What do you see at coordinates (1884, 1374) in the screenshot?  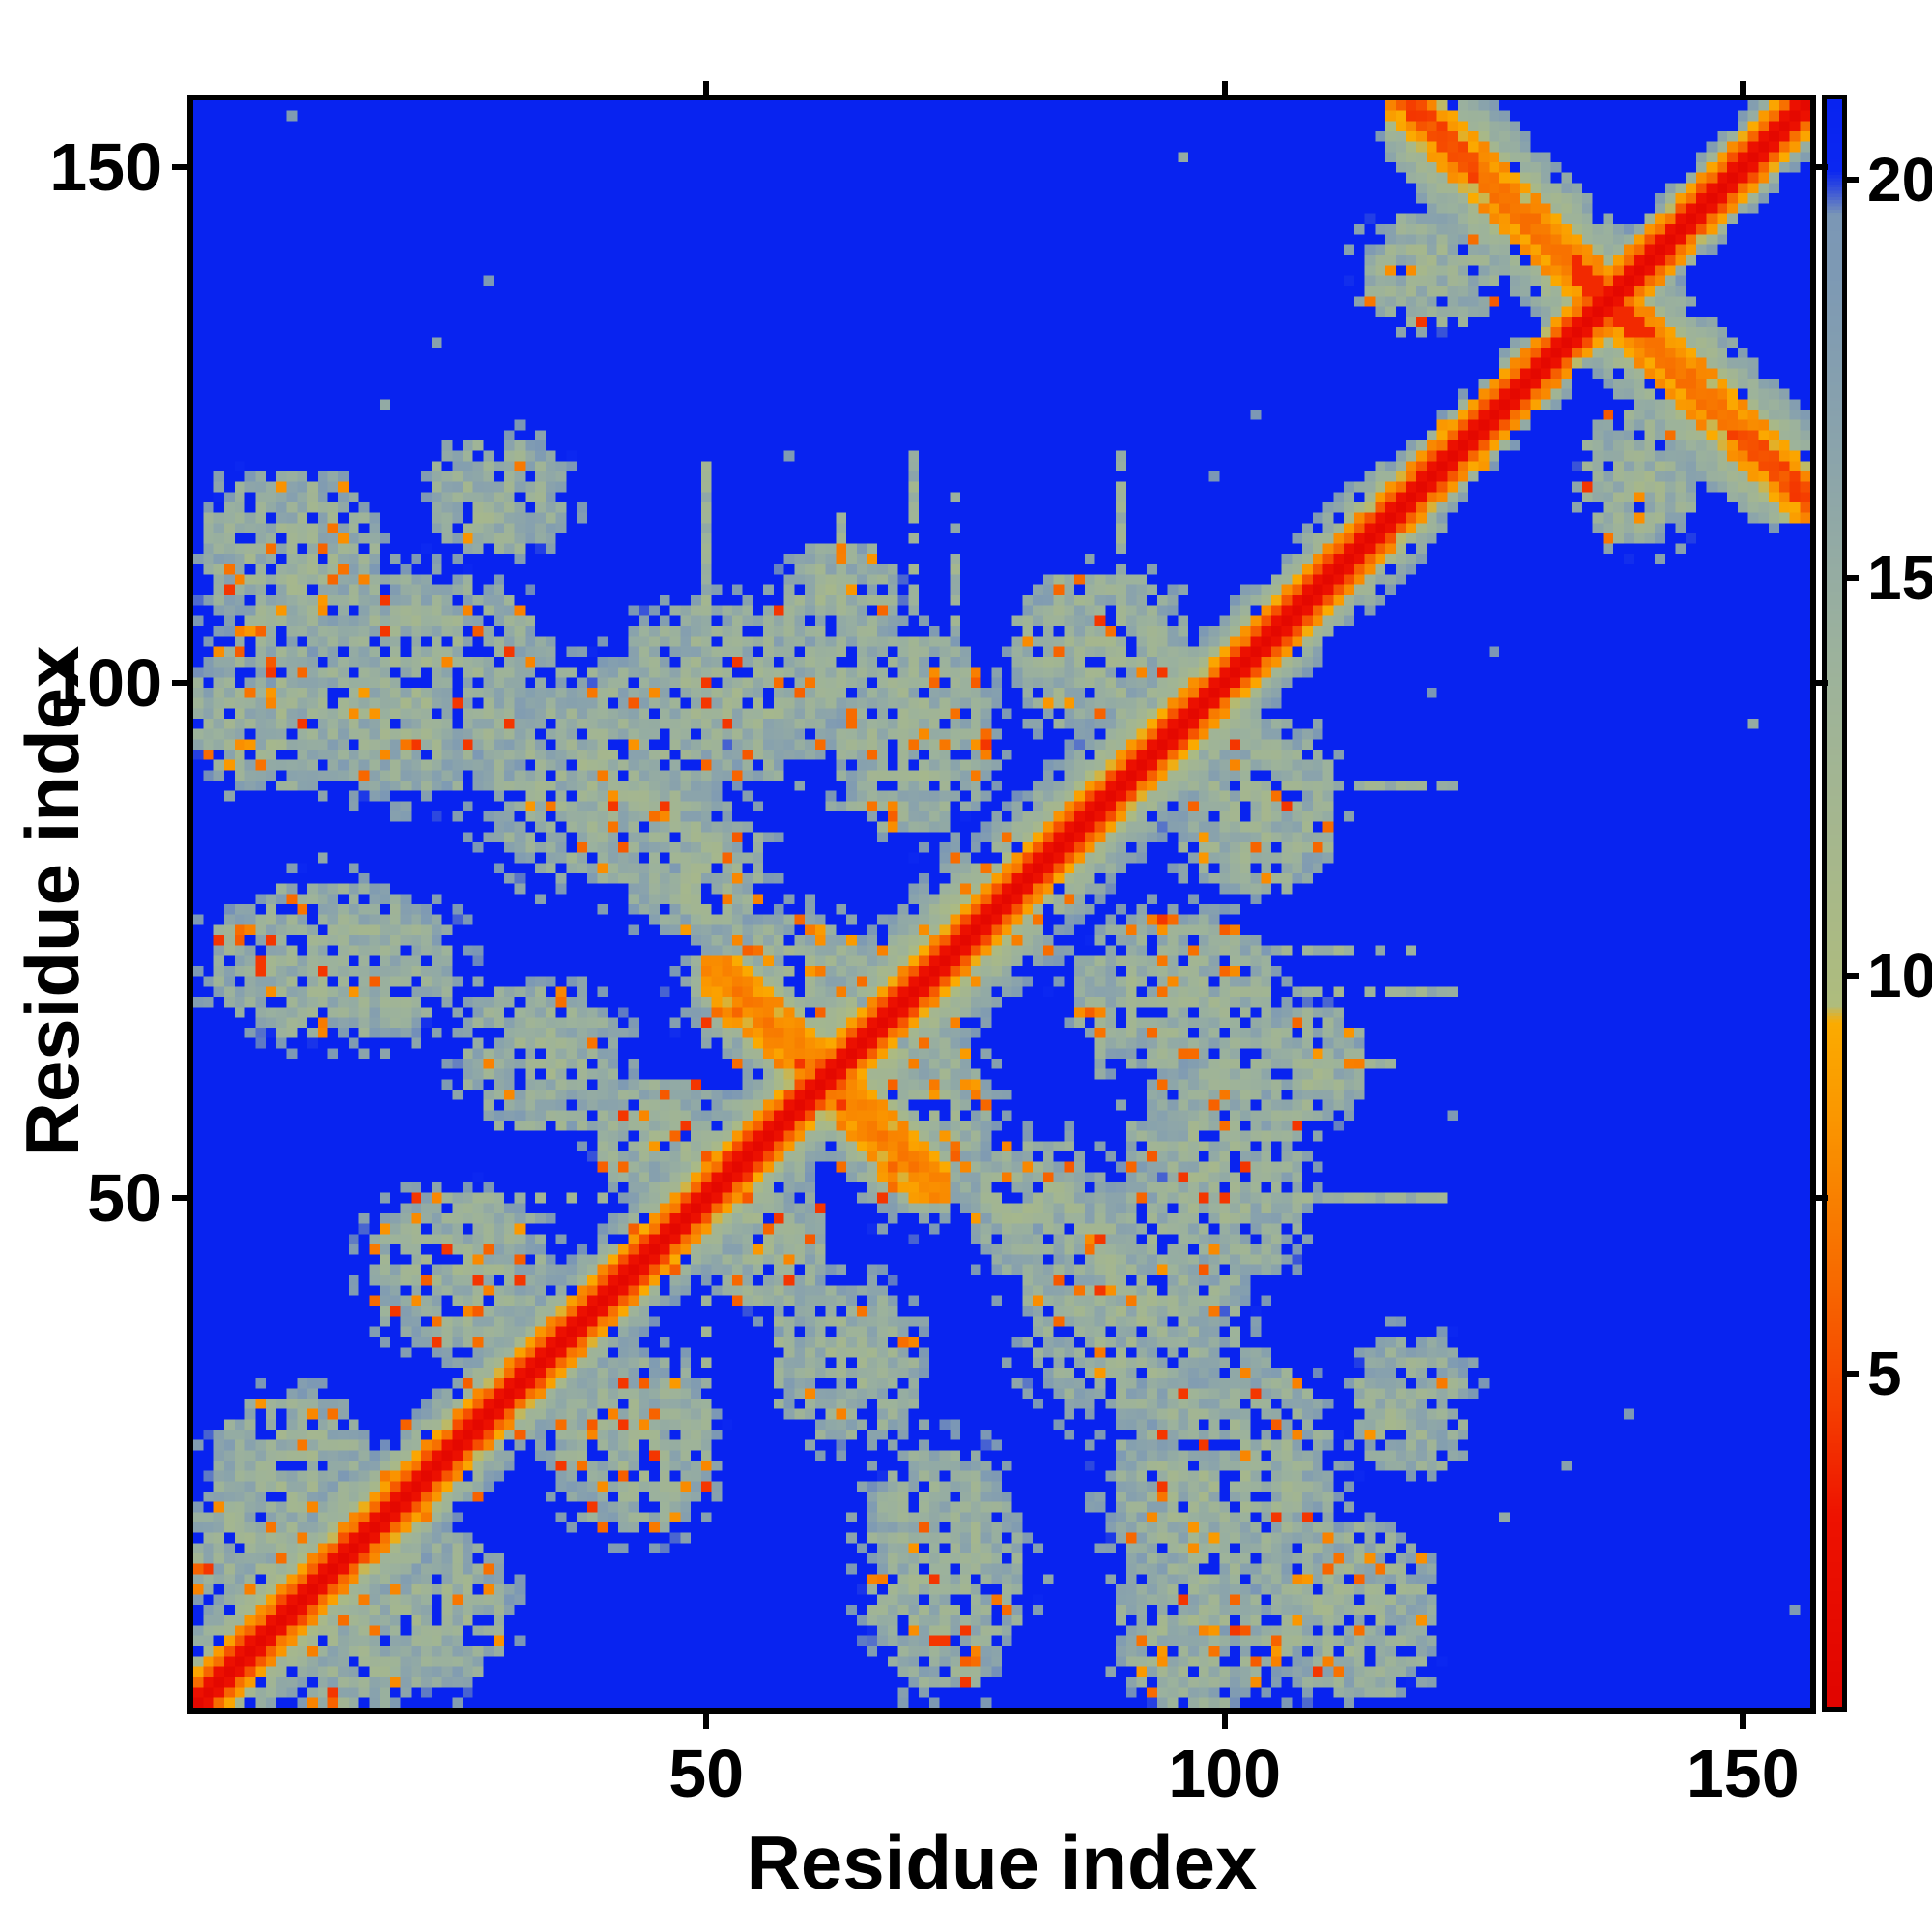 I see `colorbar-tick-label: 5` at bounding box center [1884, 1374].